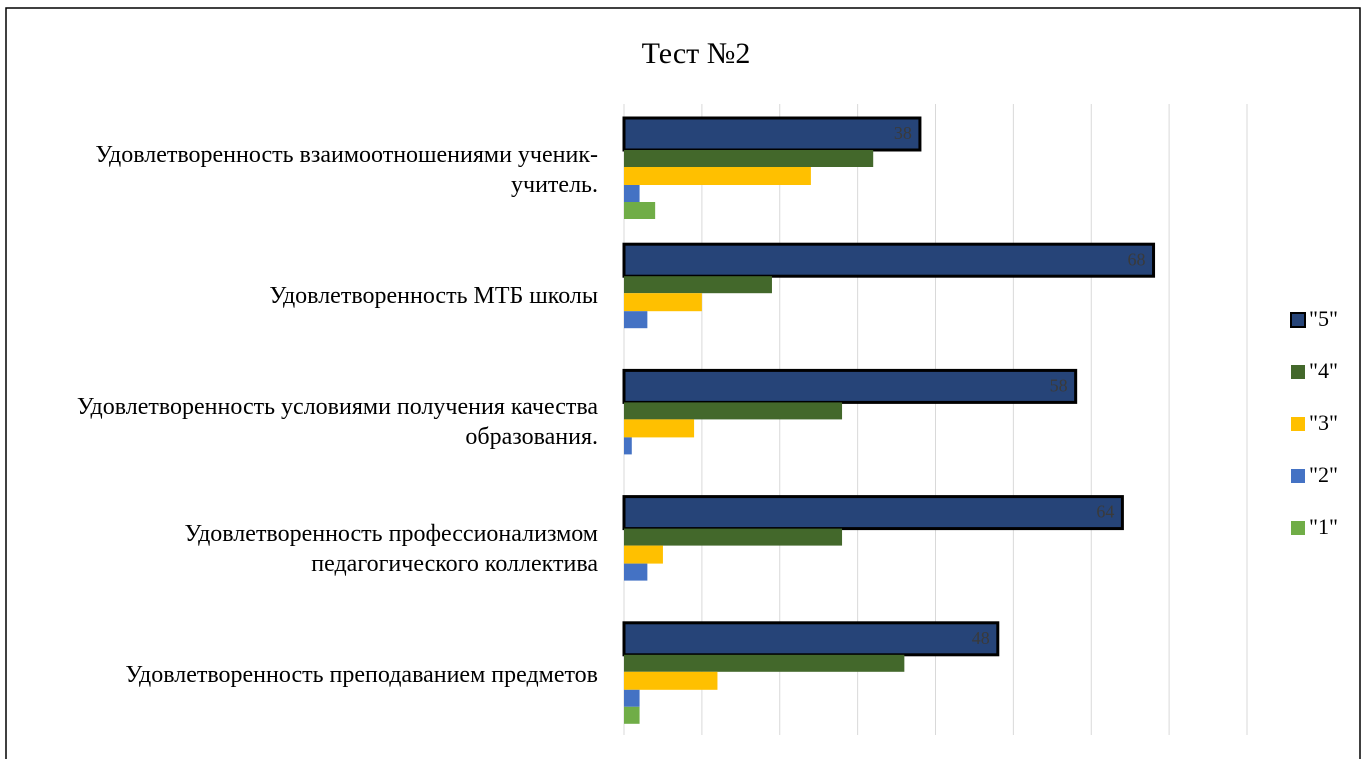 The height and width of the screenshot is (759, 1366). Describe the element at coordinates (1323, 474) in the screenshot. I see `legend-label: "2"` at that location.